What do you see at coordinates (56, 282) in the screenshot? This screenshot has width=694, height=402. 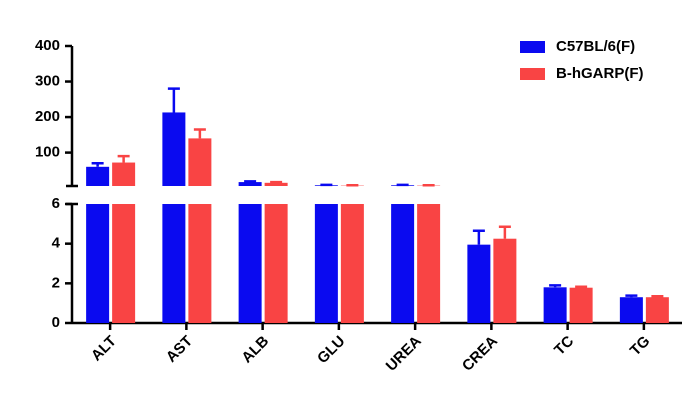 I see `y-tick-label: 2` at bounding box center [56, 282].